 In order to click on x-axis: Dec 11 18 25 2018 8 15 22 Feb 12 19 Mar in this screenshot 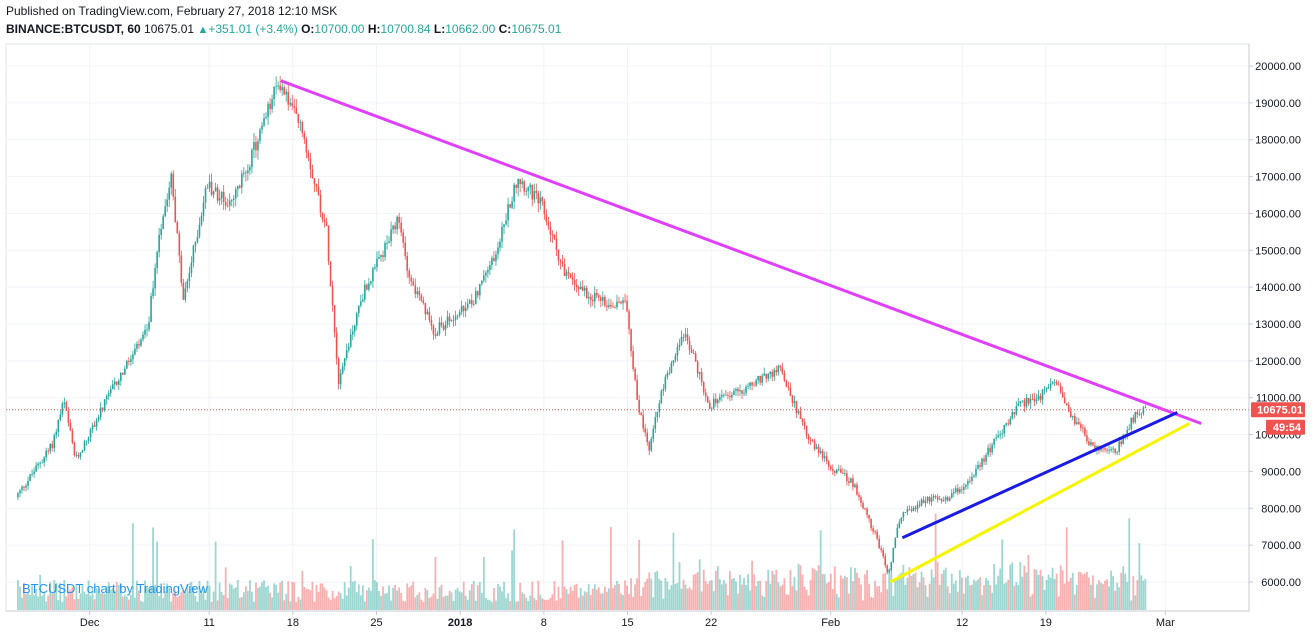, I will do `click(627, 620)`.